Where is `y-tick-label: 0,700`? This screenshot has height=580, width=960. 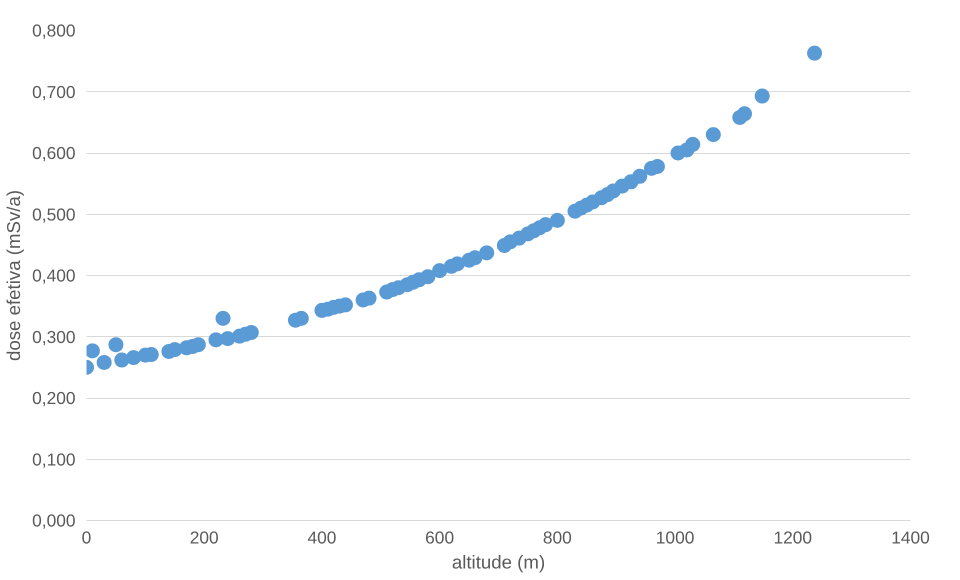
y-tick-label: 0,700 is located at coordinates (54, 92).